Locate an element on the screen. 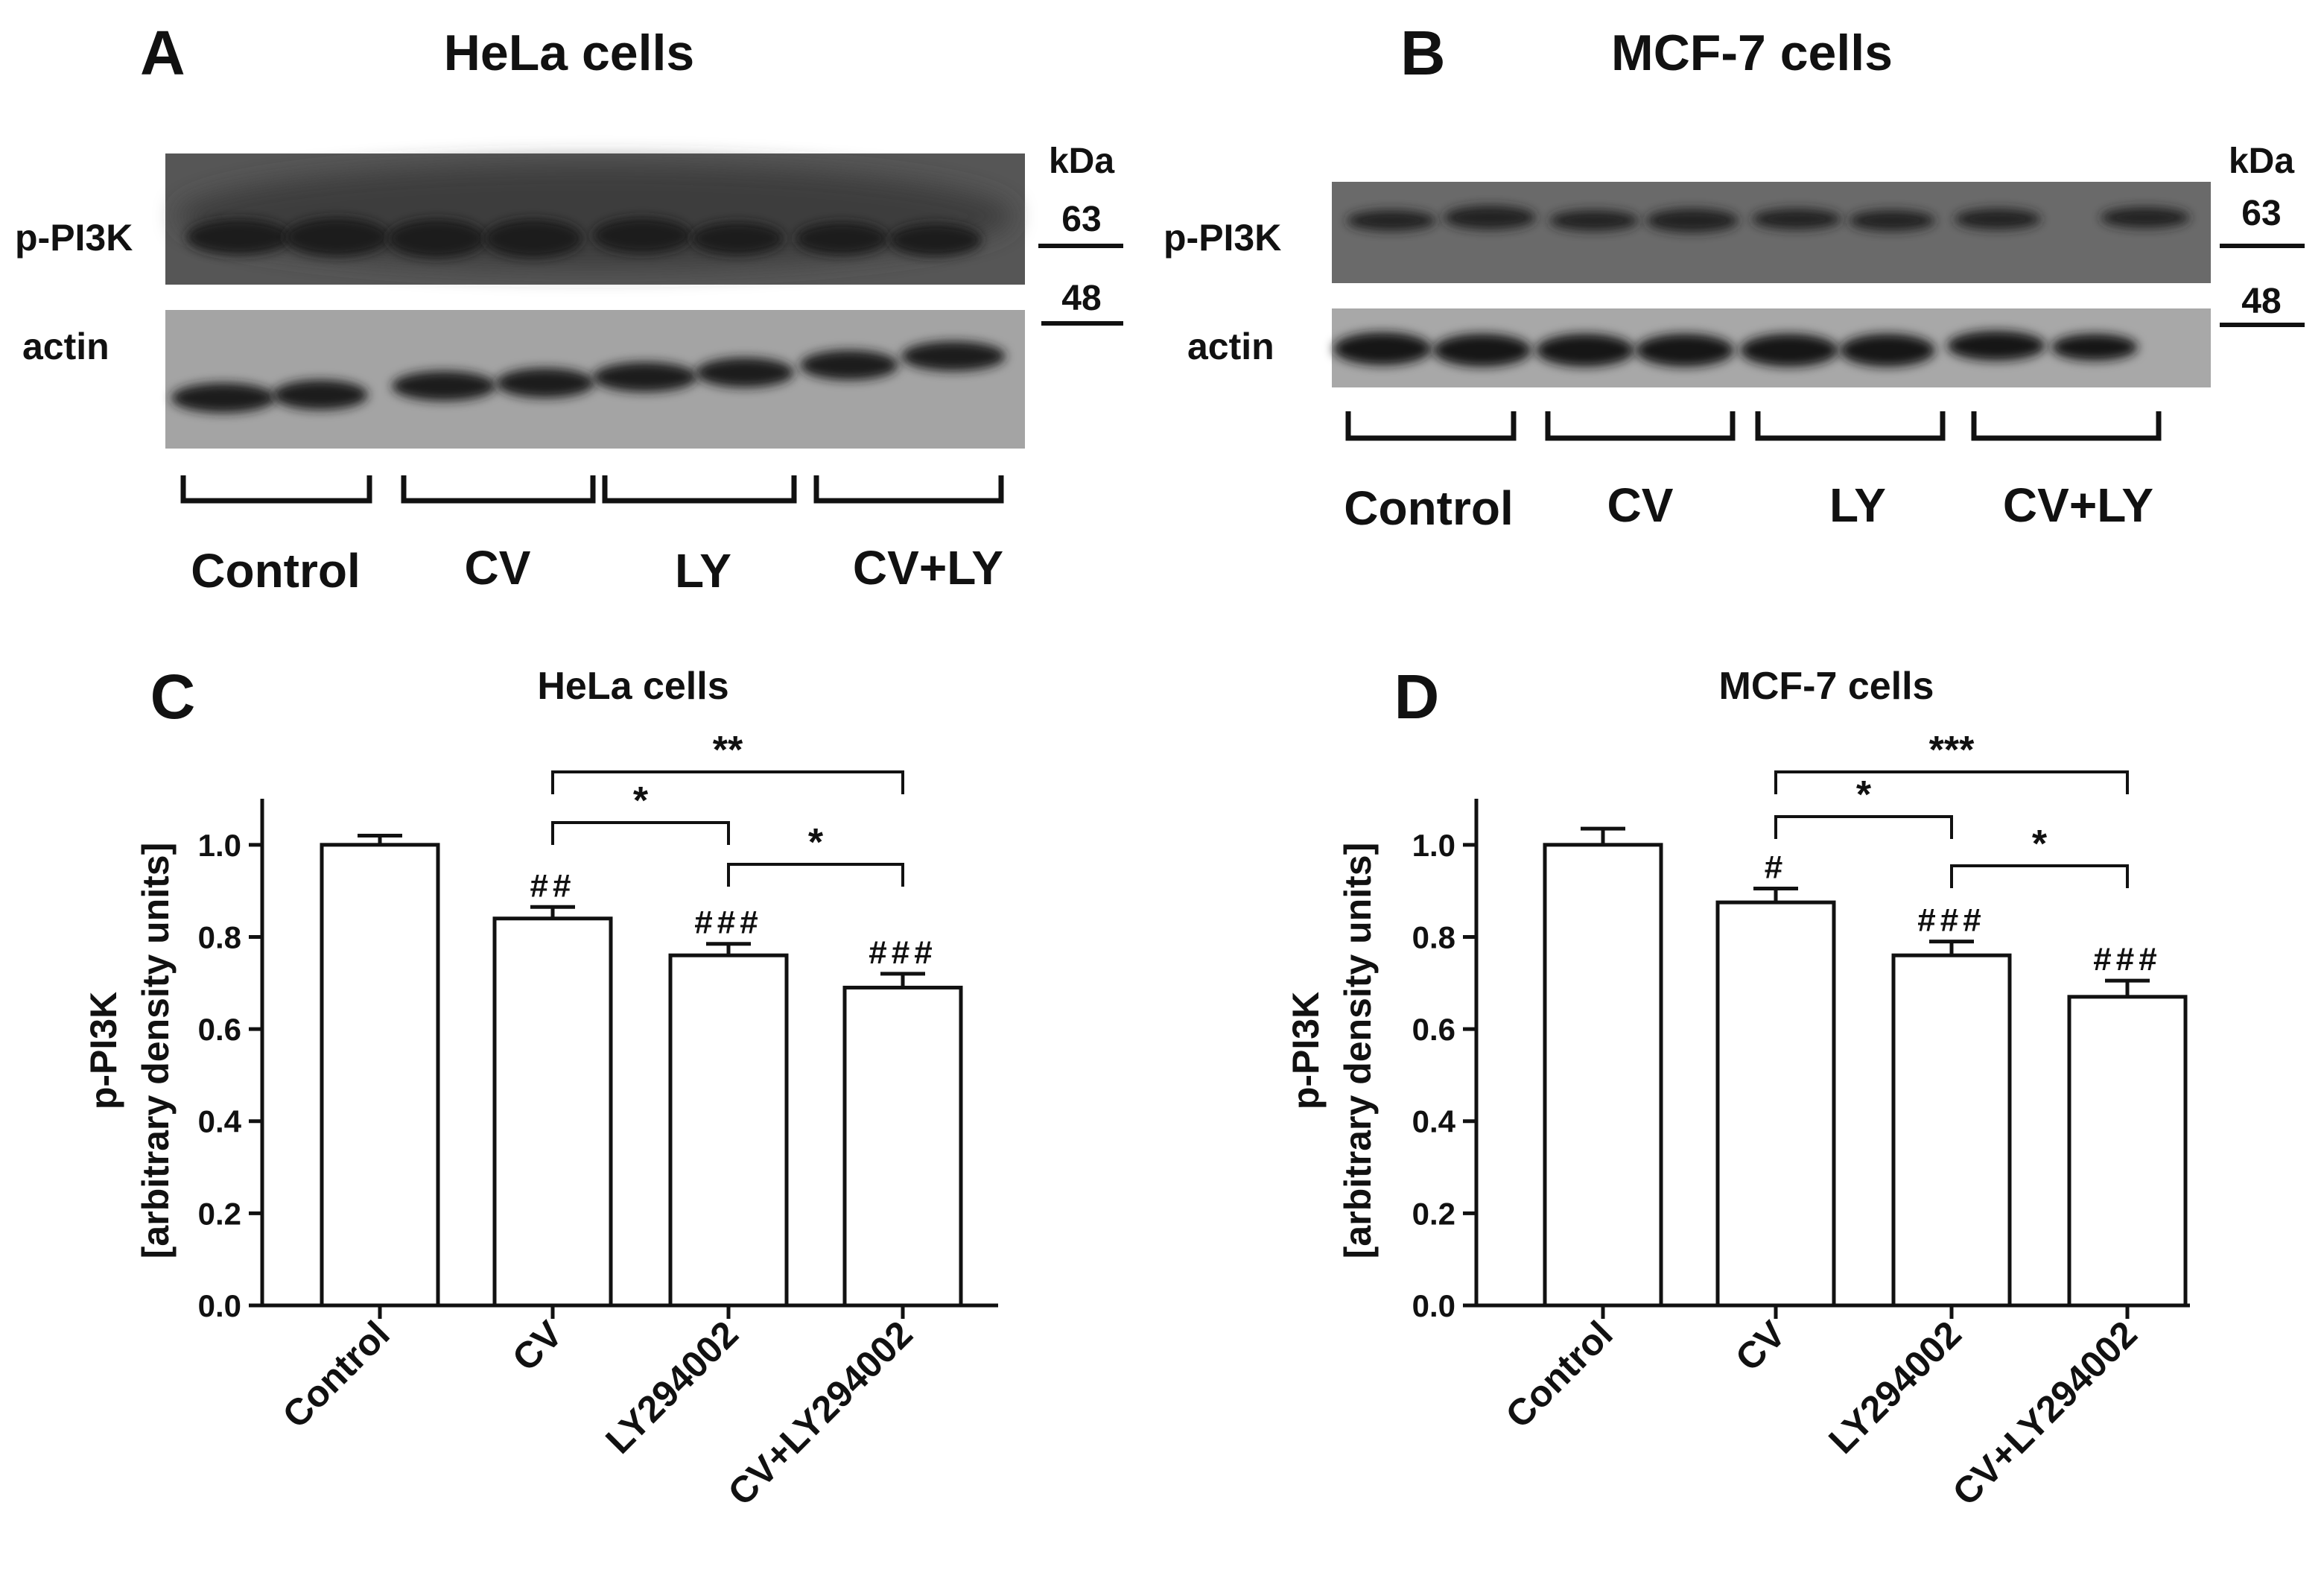 Image resolution: width=2324 pixels, height=1596 pixels. blot-b-actin-bands is located at coordinates (1736, 349).